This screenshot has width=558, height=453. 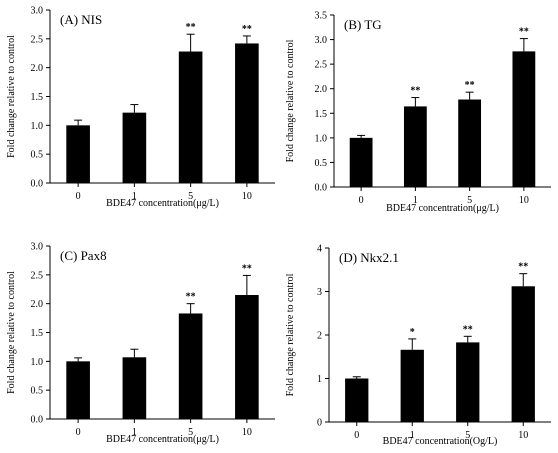 What do you see at coordinates (363, 24) in the screenshot?
I see `chart-title: (B) TG` at bounding box center [363, 24].